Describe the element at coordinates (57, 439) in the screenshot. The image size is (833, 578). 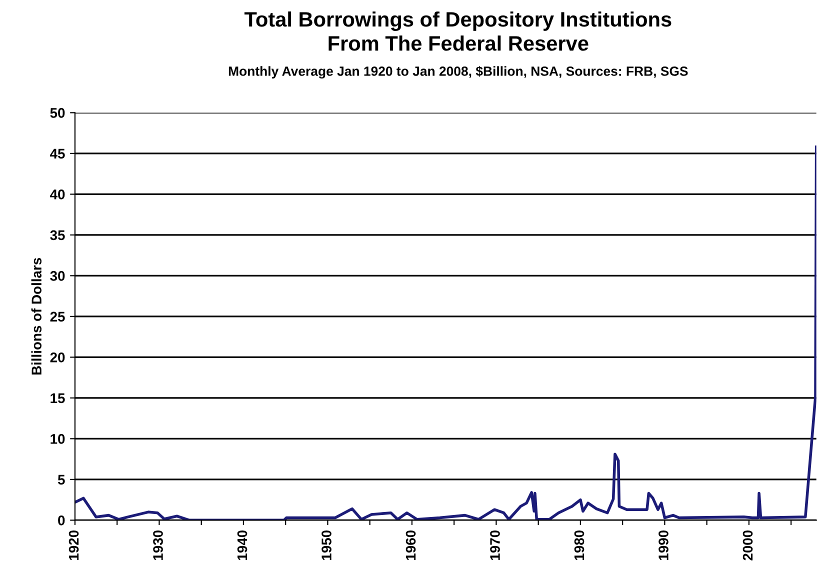
I see `y-tick-label: 10` at that location.